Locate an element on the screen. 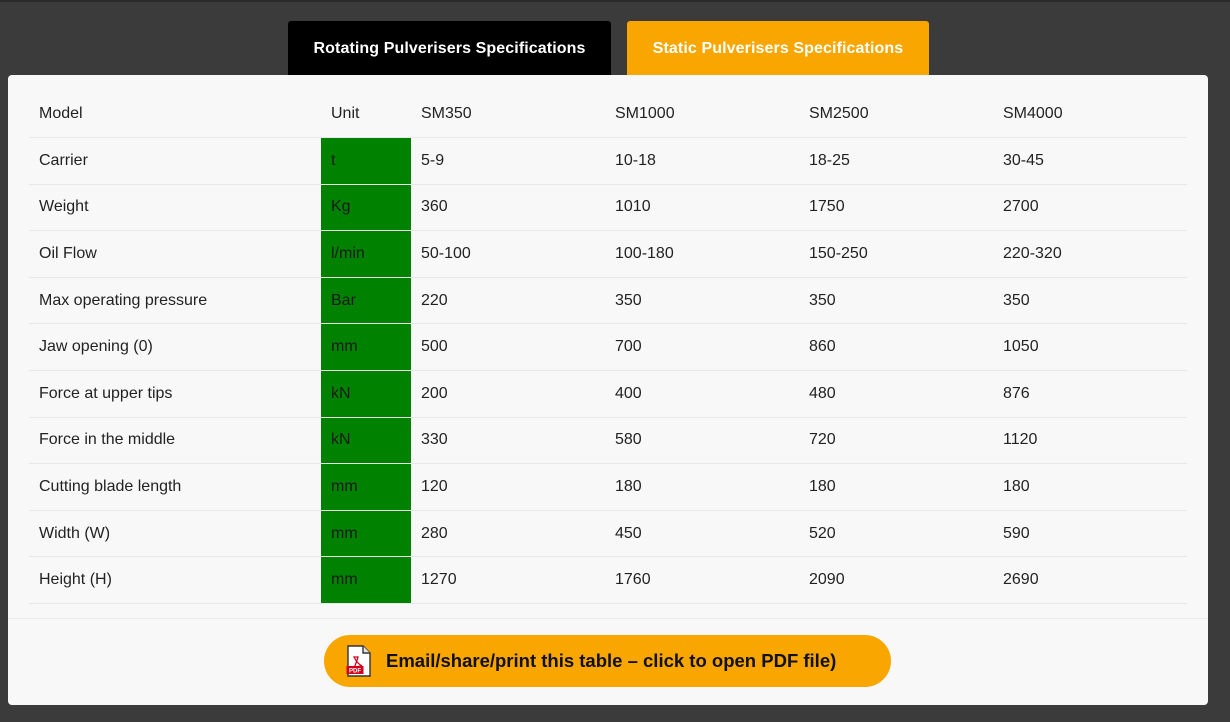 The height and width of the screenshot is (722, 1230). pdf-file-icon: PDF is located at coordinates (358, 661).